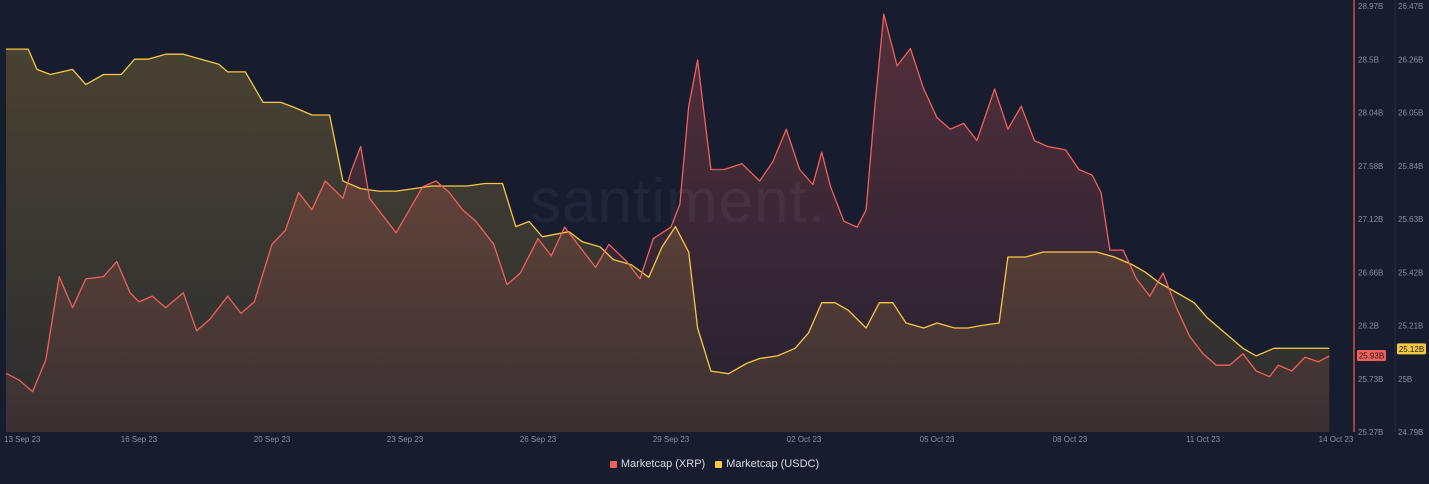  I want to click on legend-item-xrp: Marketcap (XRP), so click(657, 464).